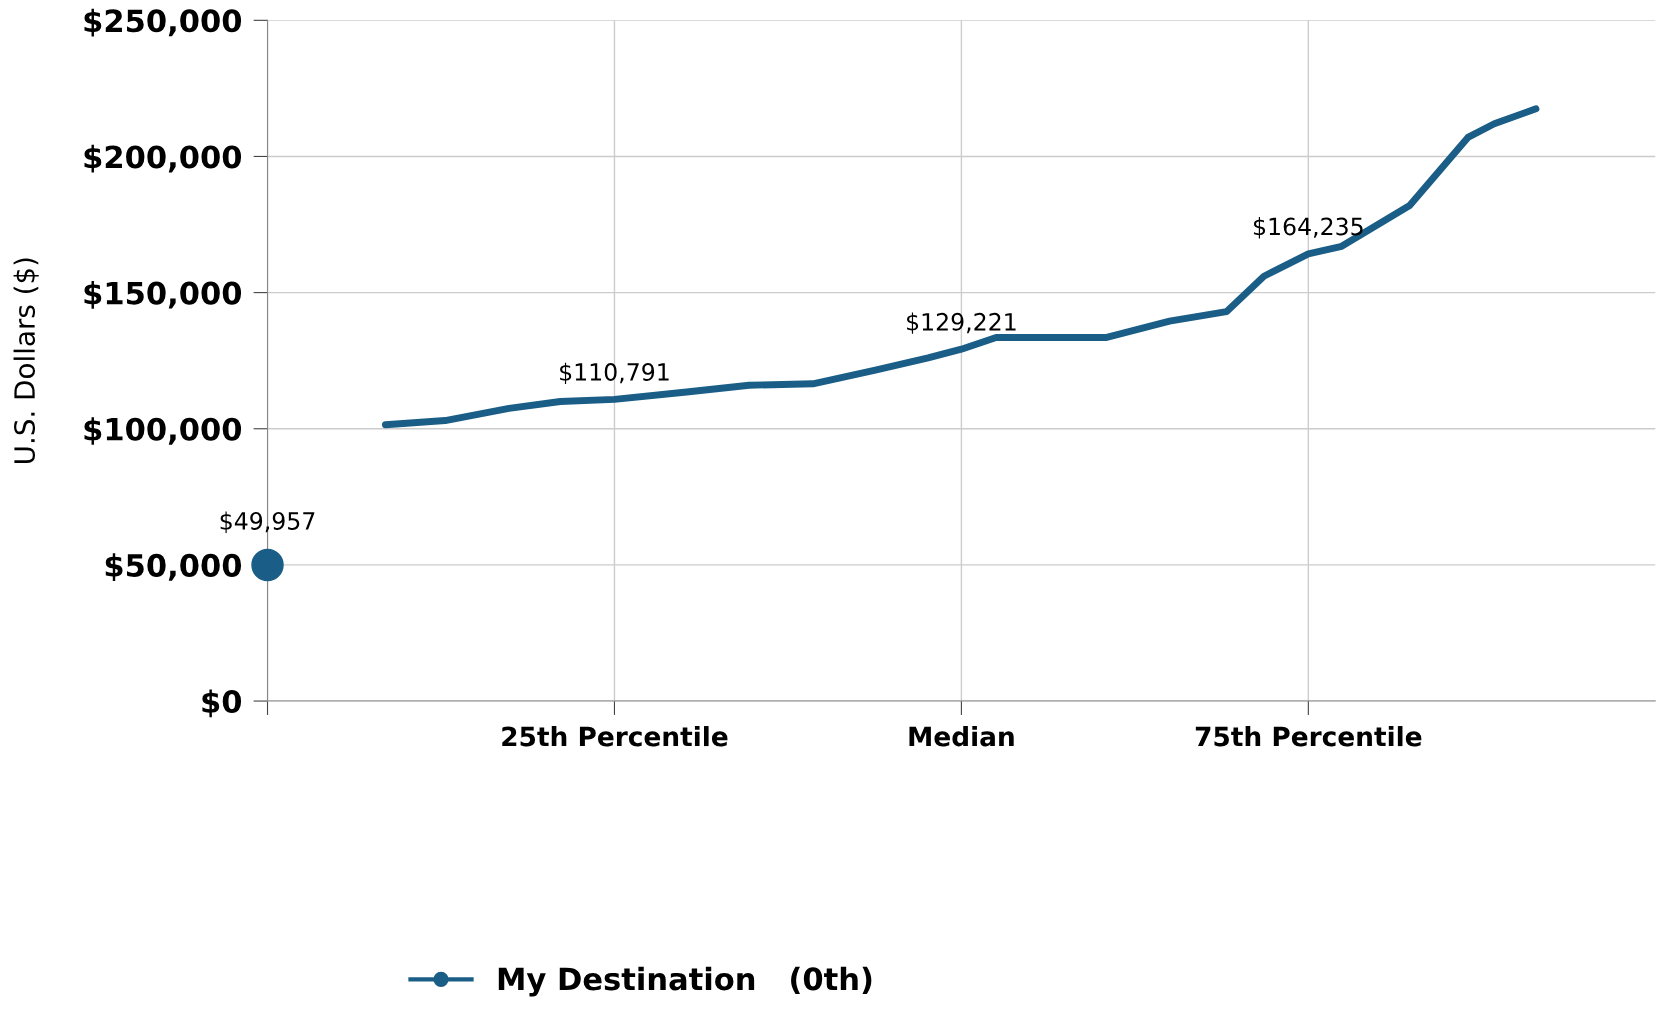  I want to click on x-tick-label: 75th Percentile, so click(1308, 736).